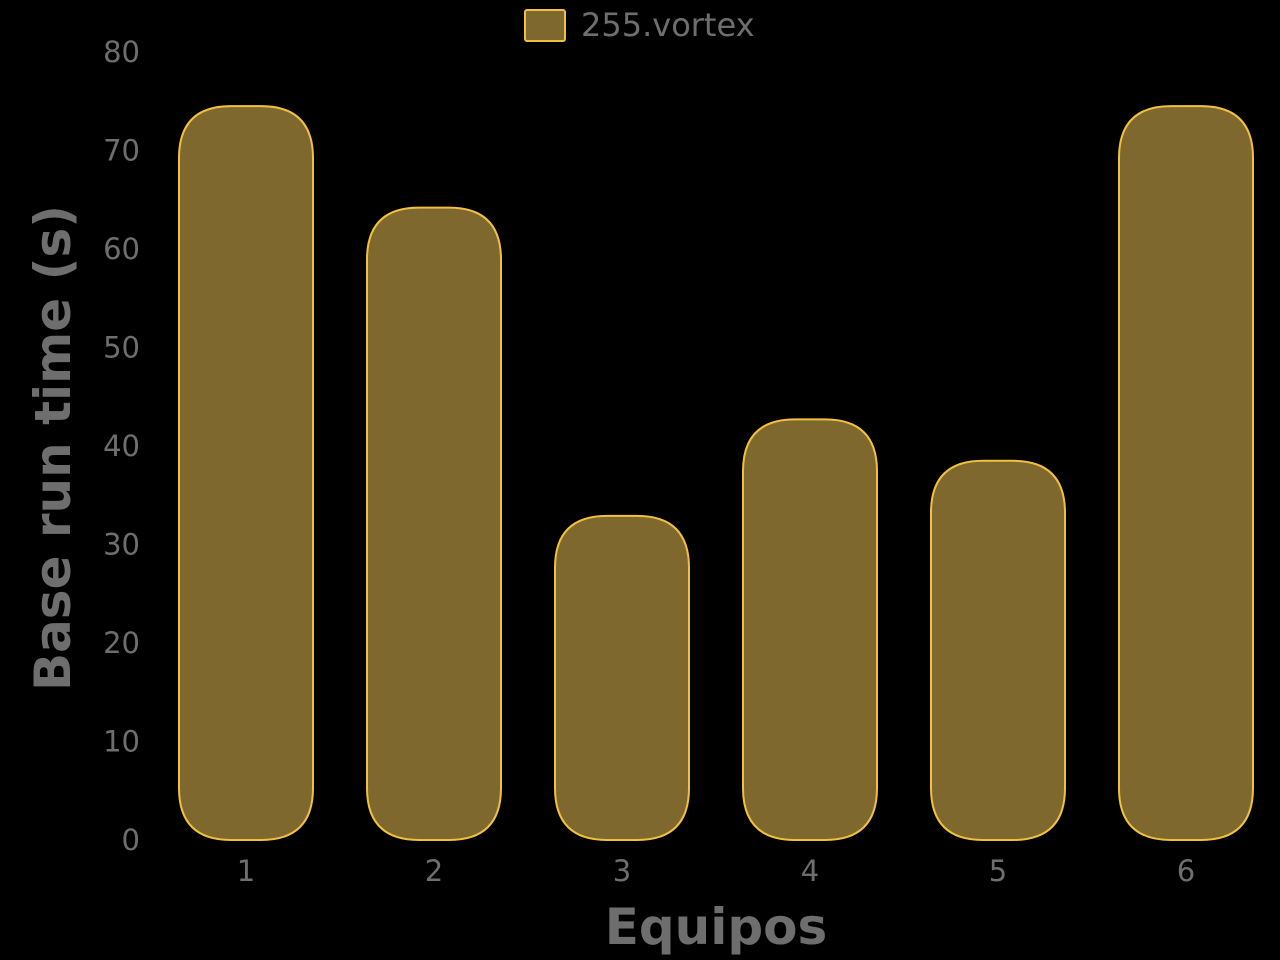  I want to click on legend: 255.vortex, so click(639, 25).